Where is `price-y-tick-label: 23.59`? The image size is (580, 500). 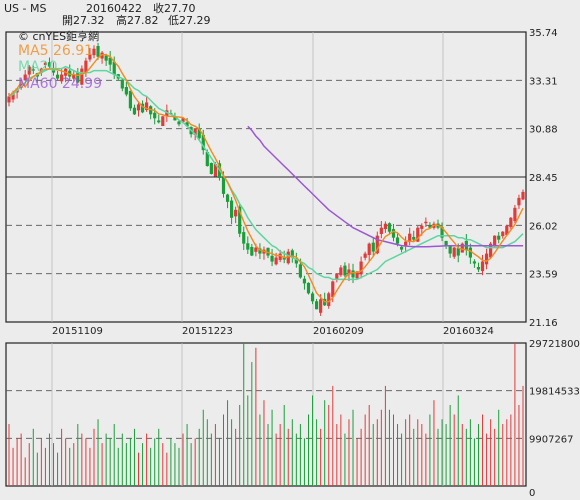
price-y-tick-label: 23.59 is located at coordinates (543, 275).